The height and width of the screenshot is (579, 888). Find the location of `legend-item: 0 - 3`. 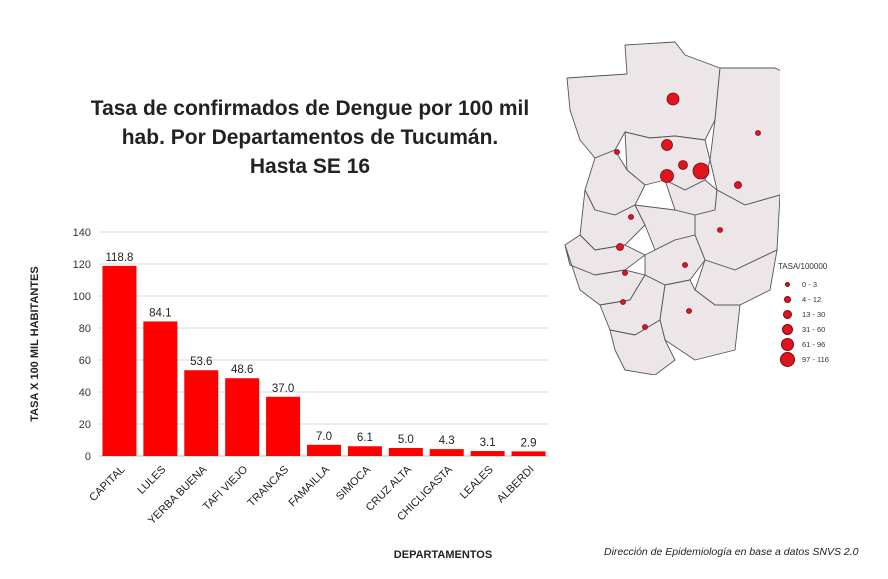

legend-item: 0 - 3 is located at coordinates (803, 284).